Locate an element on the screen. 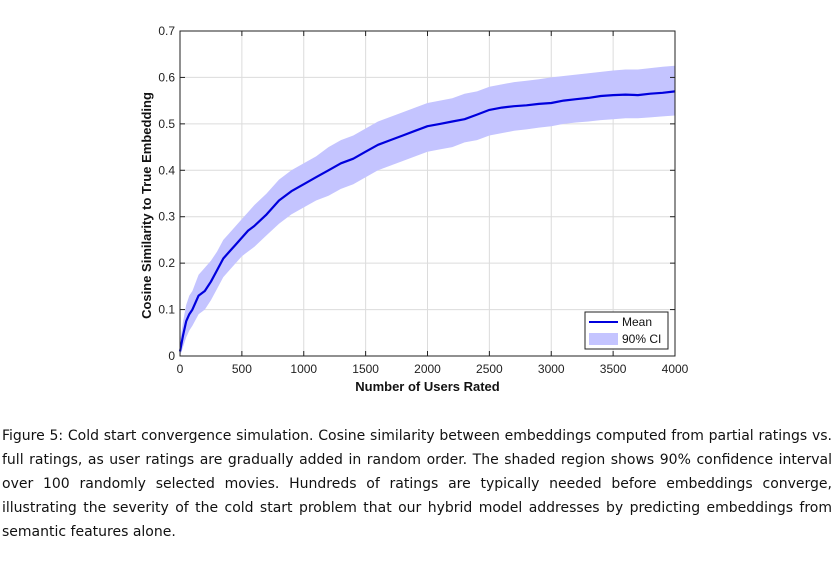 Image resolution: width=832 pixels, height=568 pixels. y-tick-label: 0 is located at coordinates (171, 356).